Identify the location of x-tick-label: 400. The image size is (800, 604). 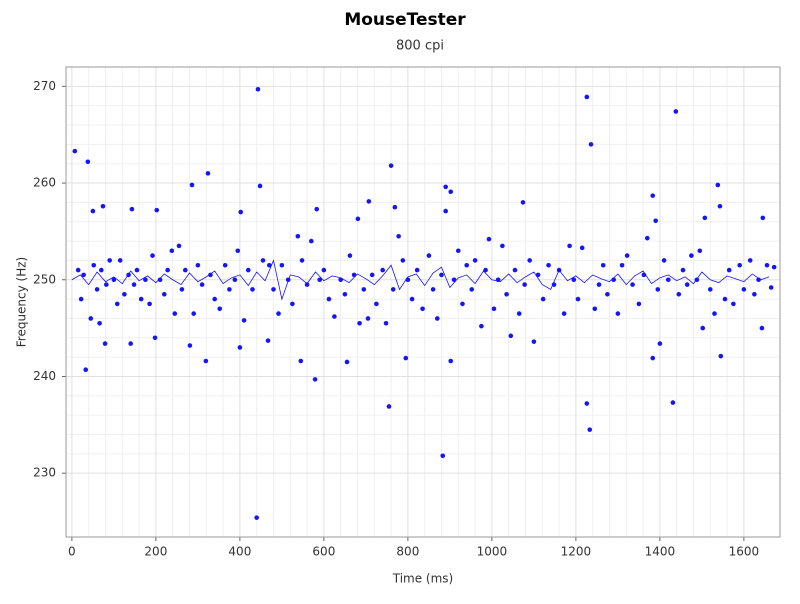
(239, 552).